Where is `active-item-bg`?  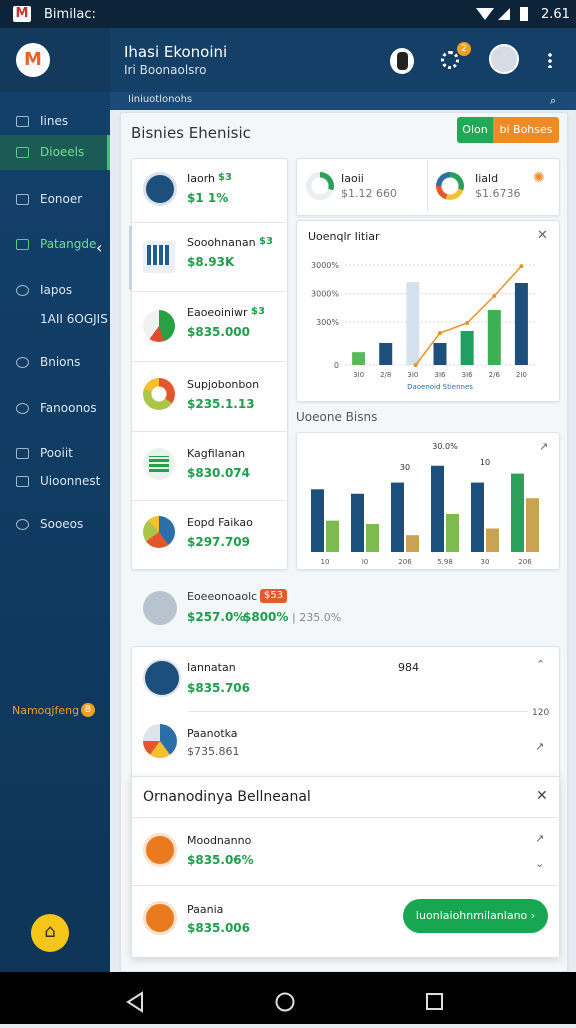
active-item-bg is located at coordinates (55, 152).